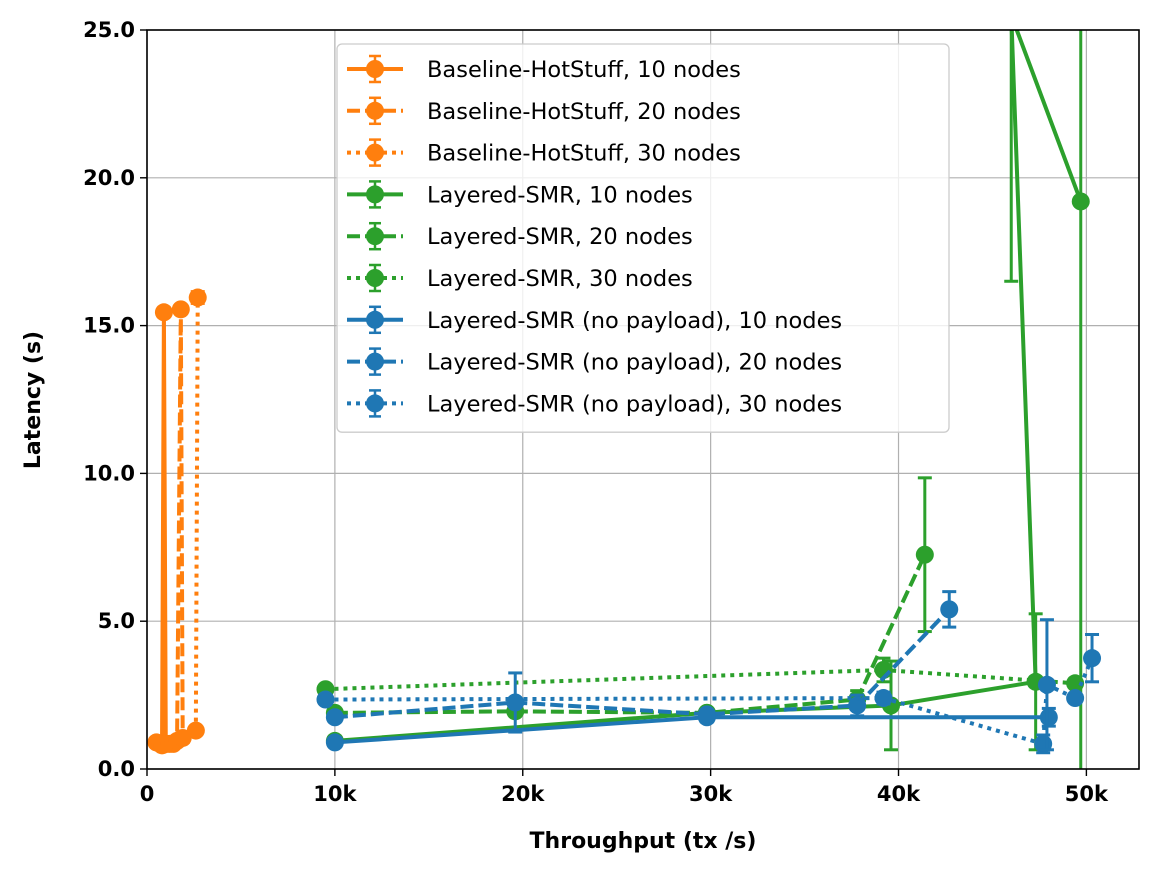 Image resolution: width=1159 pixels, height=876 pixels. I want to click on legend-entry: Layered-SMR (no payload), 20 nodes, so click(594, 361).